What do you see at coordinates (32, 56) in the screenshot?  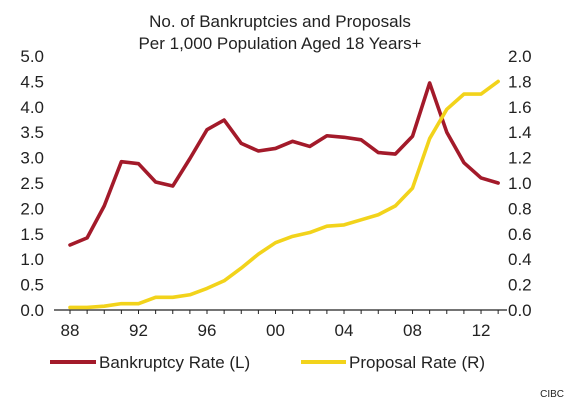 I see `left-y-tick-label: 5.0` at bounding box center [32, 56].